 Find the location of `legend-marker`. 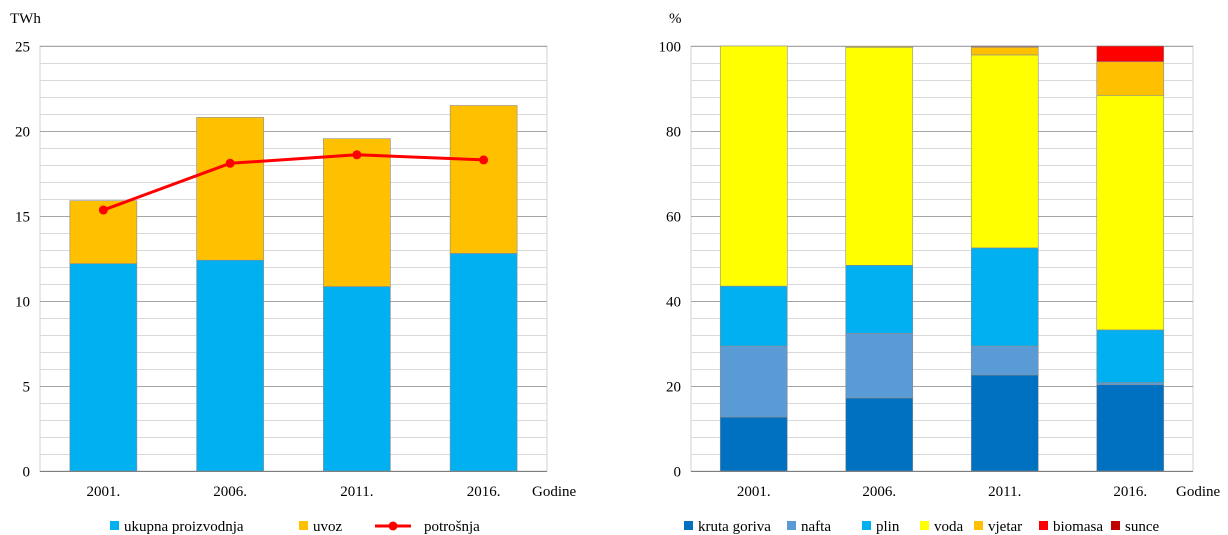

legend-marker is located at coordinates (393, 526).